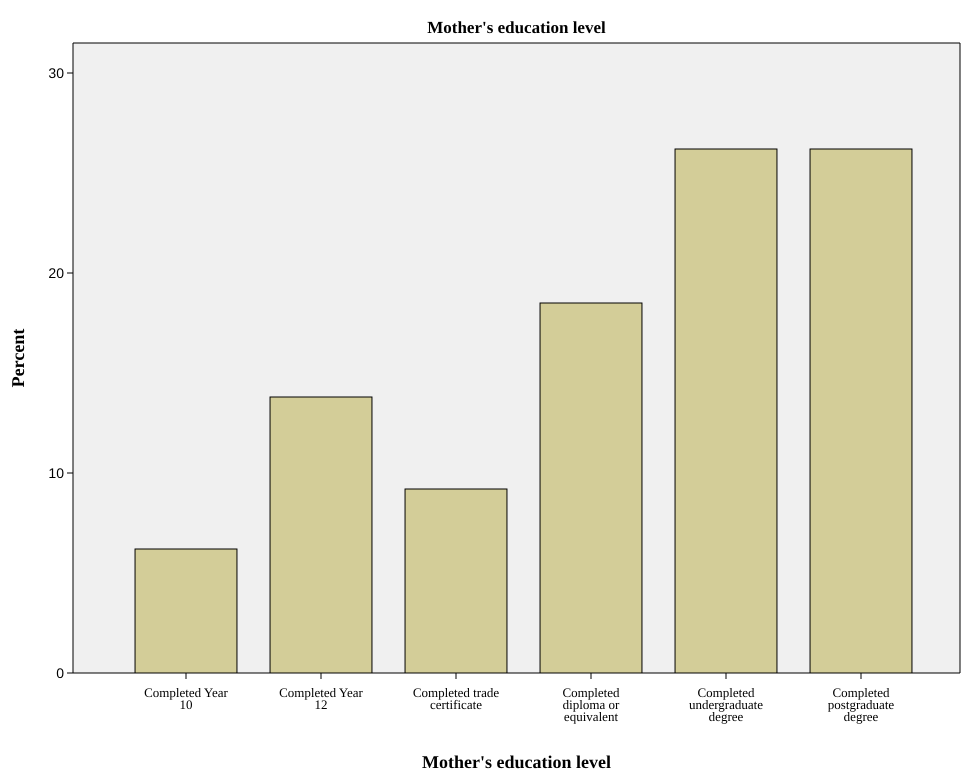  What do you see at coordinates (456, 698) in the screenshot?
I see `x-tick-label: Completed trade certificate` at bounding box center [456, 698].